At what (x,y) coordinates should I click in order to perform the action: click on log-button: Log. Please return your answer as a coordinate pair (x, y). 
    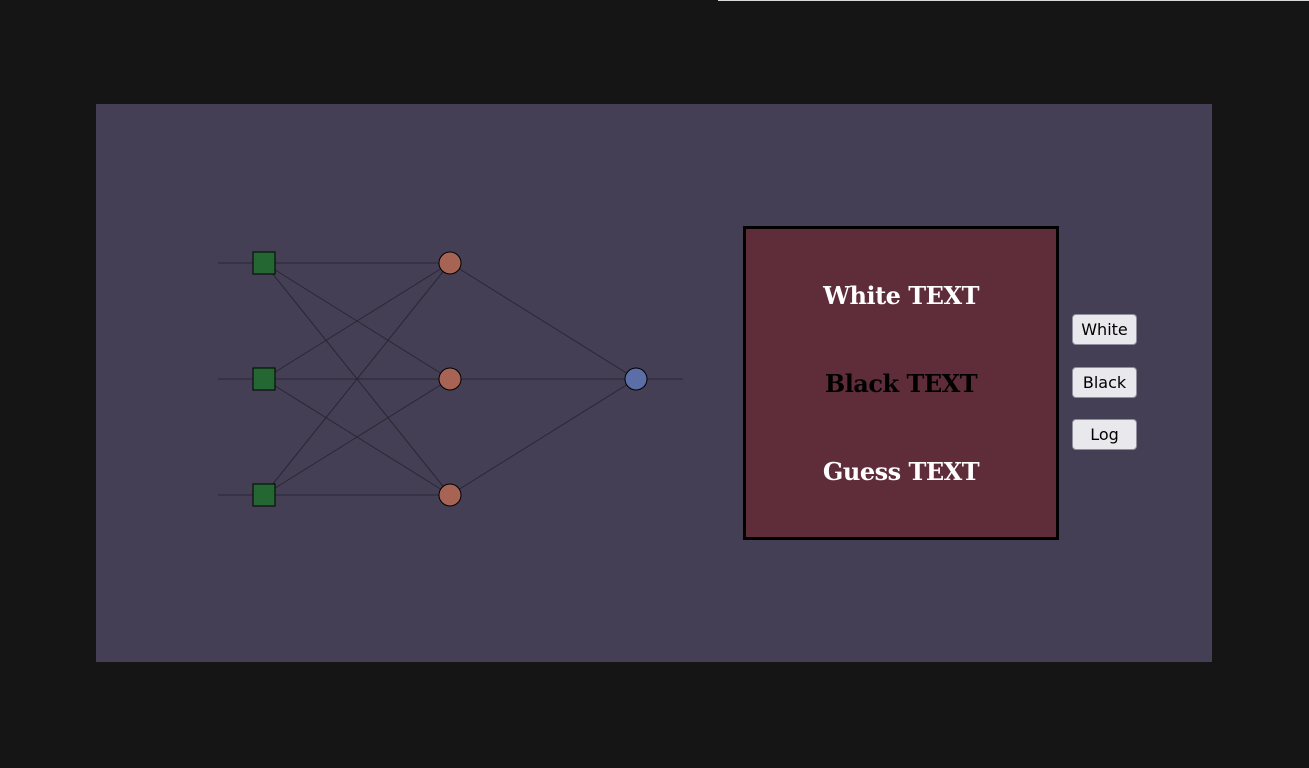
    Looking at the image, I should click on (1104, 434).